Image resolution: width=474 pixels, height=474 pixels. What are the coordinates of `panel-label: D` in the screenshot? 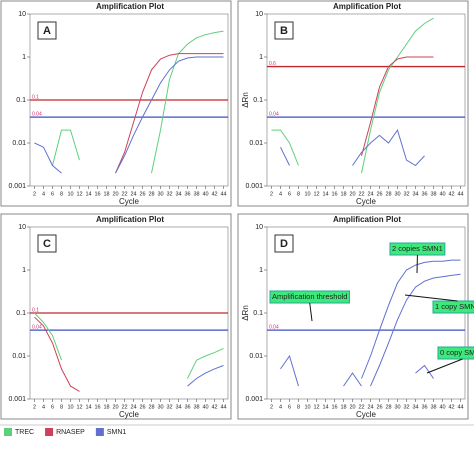 It's located at (284, 244).